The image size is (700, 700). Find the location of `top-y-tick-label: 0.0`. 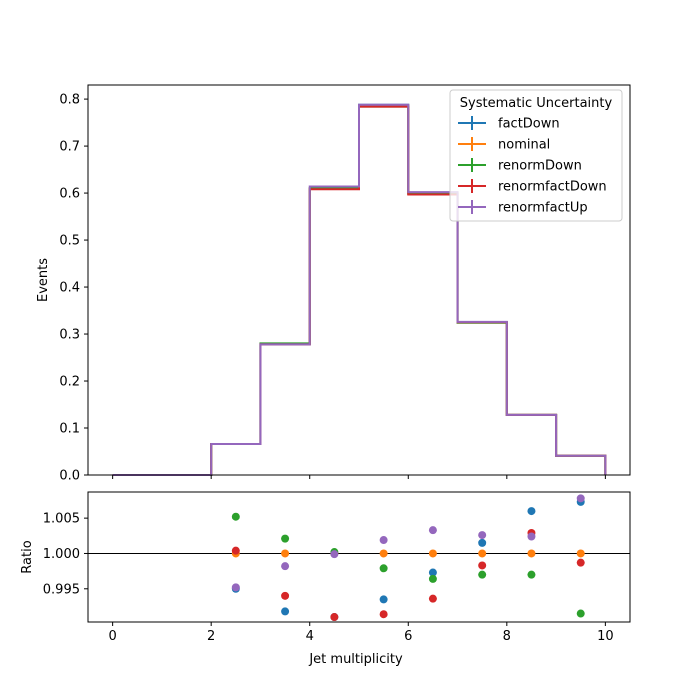

top-y-tick-label: 0.0 is located at coordinates (69, 476).